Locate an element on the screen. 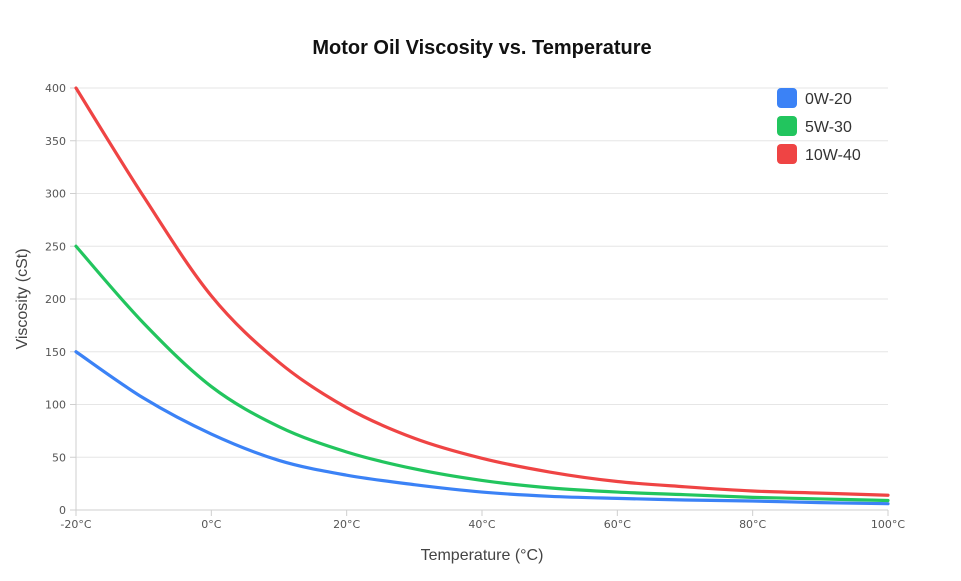 The height and width of the screenshot is (581, 961). legend: 0W-20 5W-30 10W-40 is located at coordinates (819, 126).